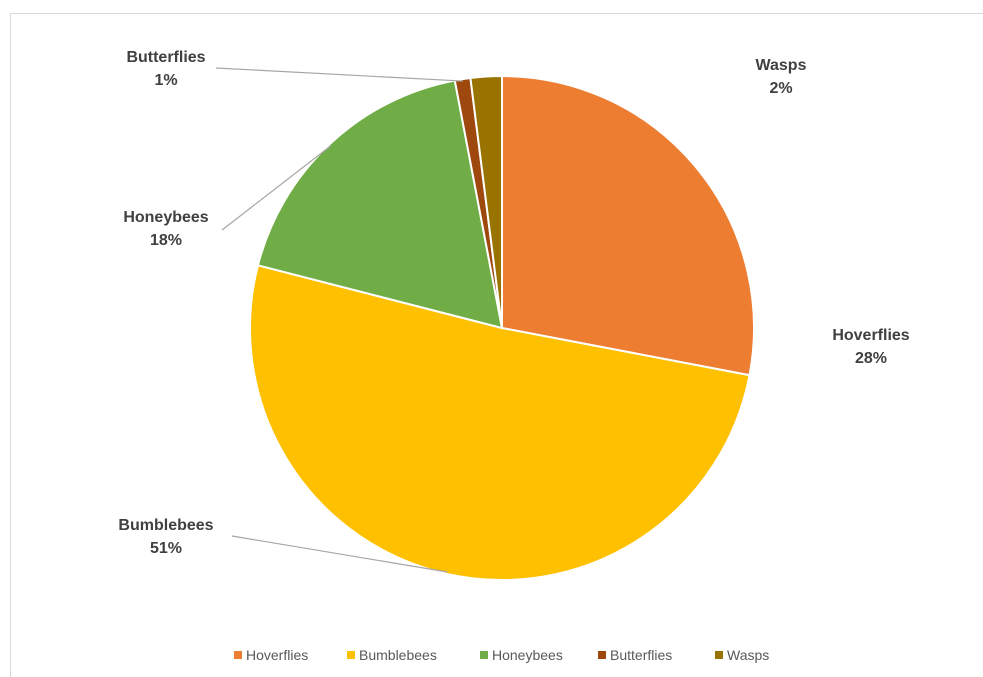  Describe the element at coordinates (165, 217) in the screenshot. I see `data-label-name-honeybees: Honeybees` at that location.